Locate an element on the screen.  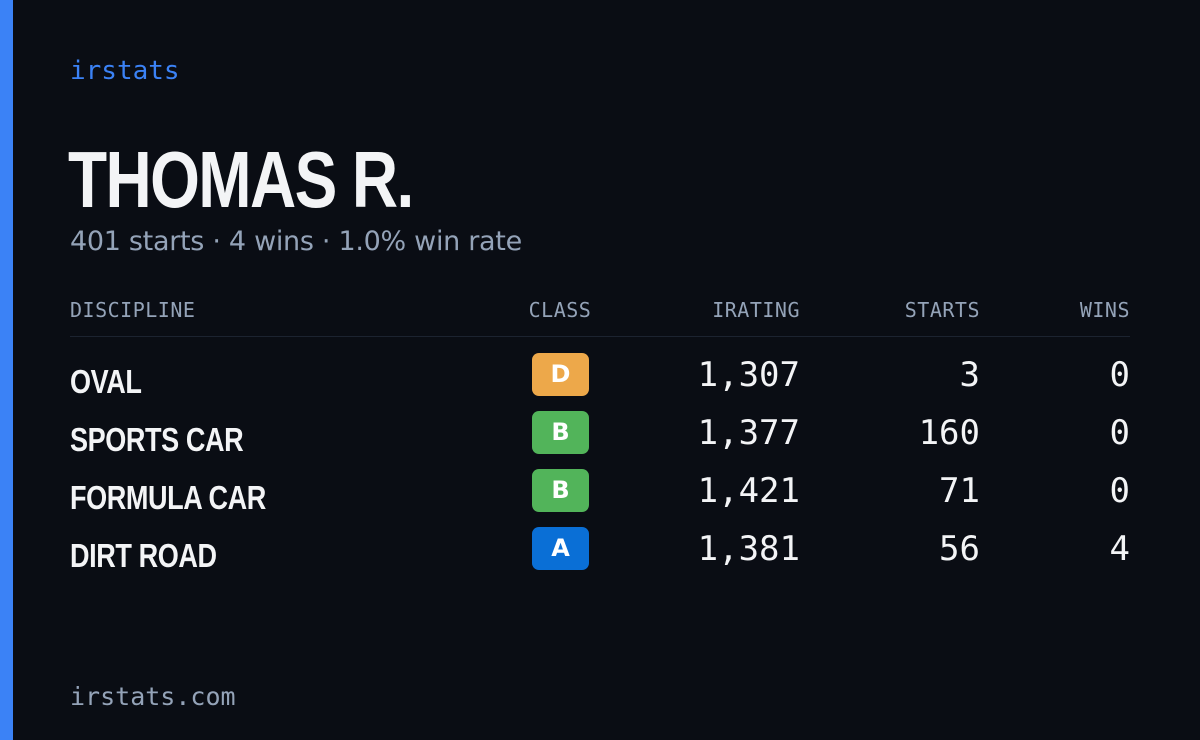
player-summary: 401 starts · 4 wins · 1.0% win rate is located at coordinates (296, 241).